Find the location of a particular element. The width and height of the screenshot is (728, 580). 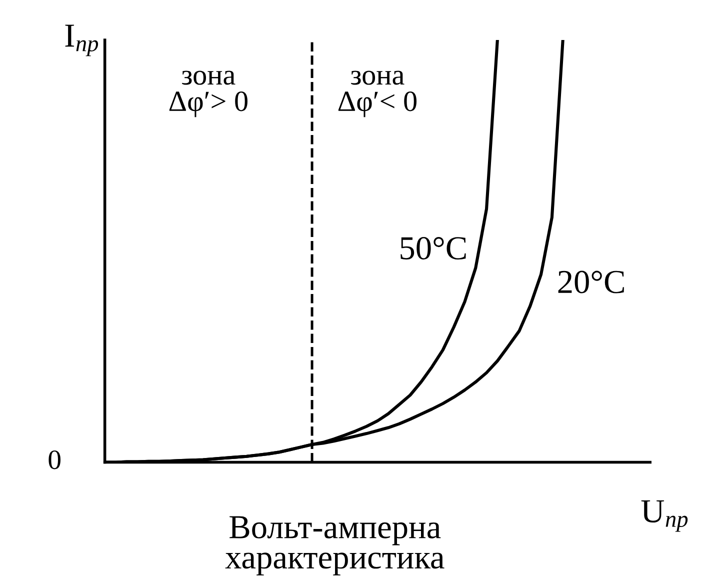

series-label: 50°C is located at coordinates (433, 248).